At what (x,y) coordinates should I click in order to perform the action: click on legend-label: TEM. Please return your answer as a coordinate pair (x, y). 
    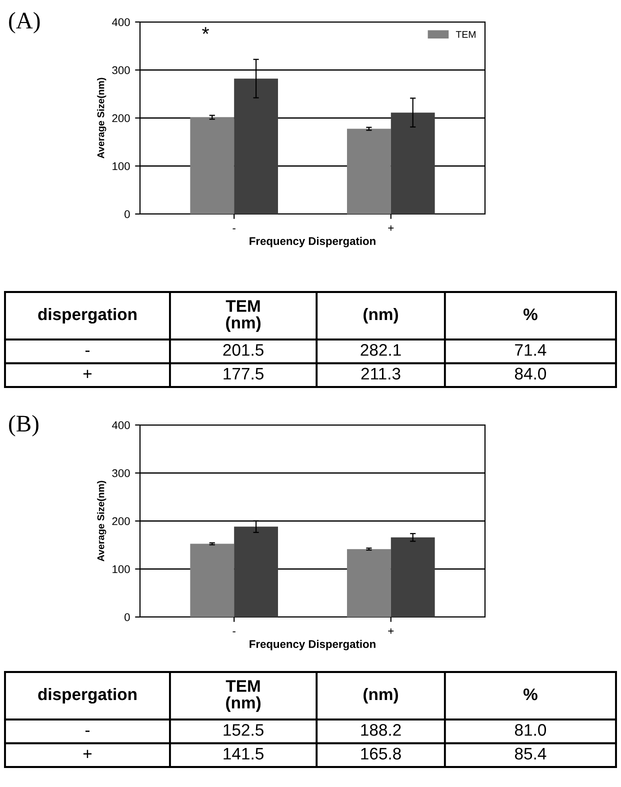
    Looking at the image, I should click on (466, 34).